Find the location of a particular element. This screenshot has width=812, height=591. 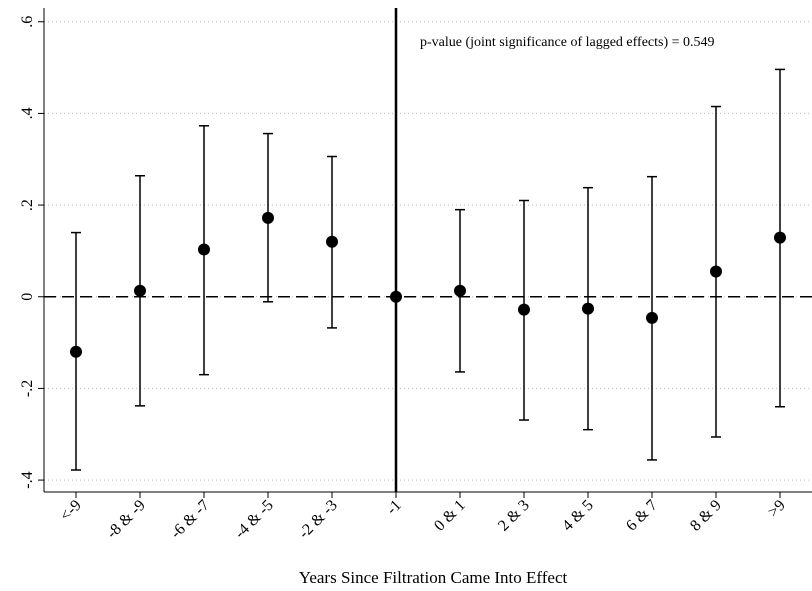

y-tick-label: -.2 is located at coordinates (27, 388).